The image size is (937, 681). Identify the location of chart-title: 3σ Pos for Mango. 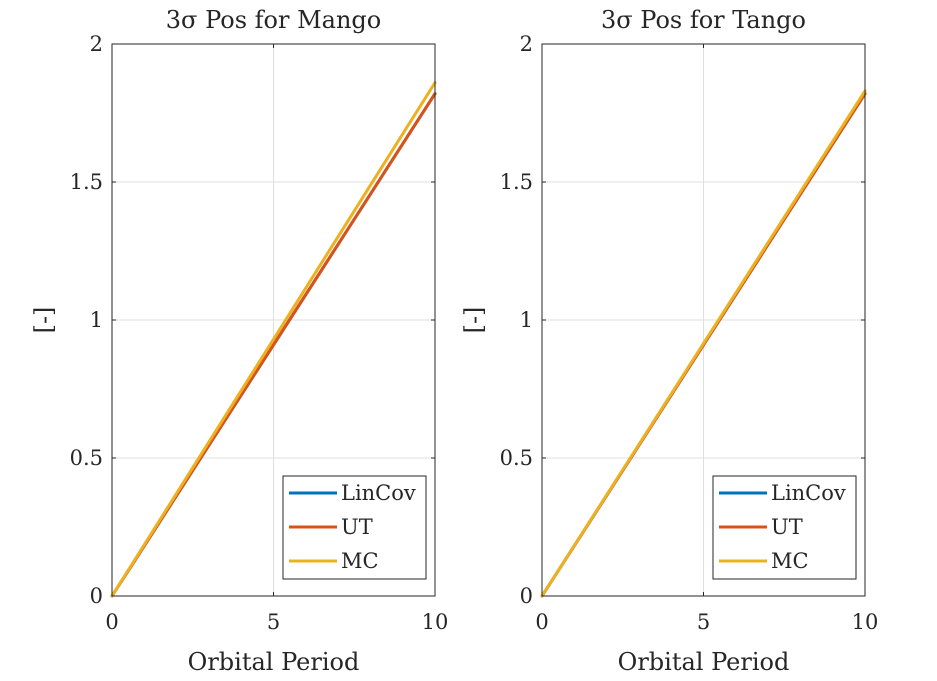
(273, 20).